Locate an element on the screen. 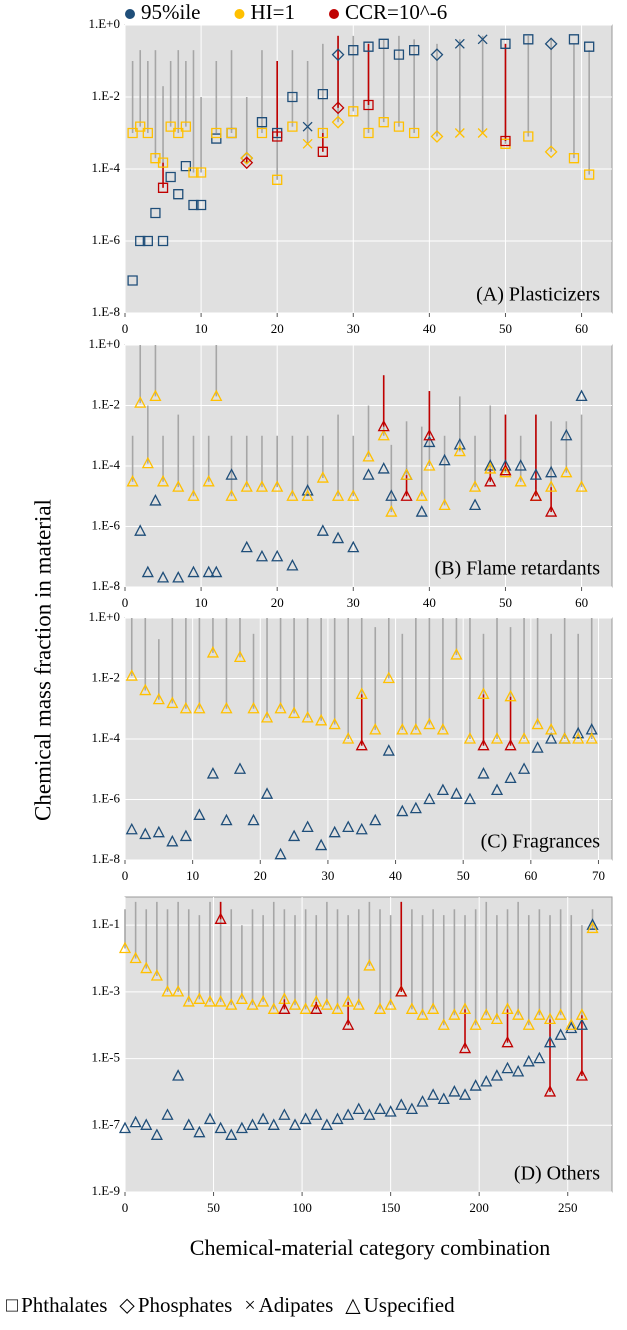 The width and height of the screenshot is (627, 1330). y-tick-label: 1.E-7 is located at coordinates (105, 1123).